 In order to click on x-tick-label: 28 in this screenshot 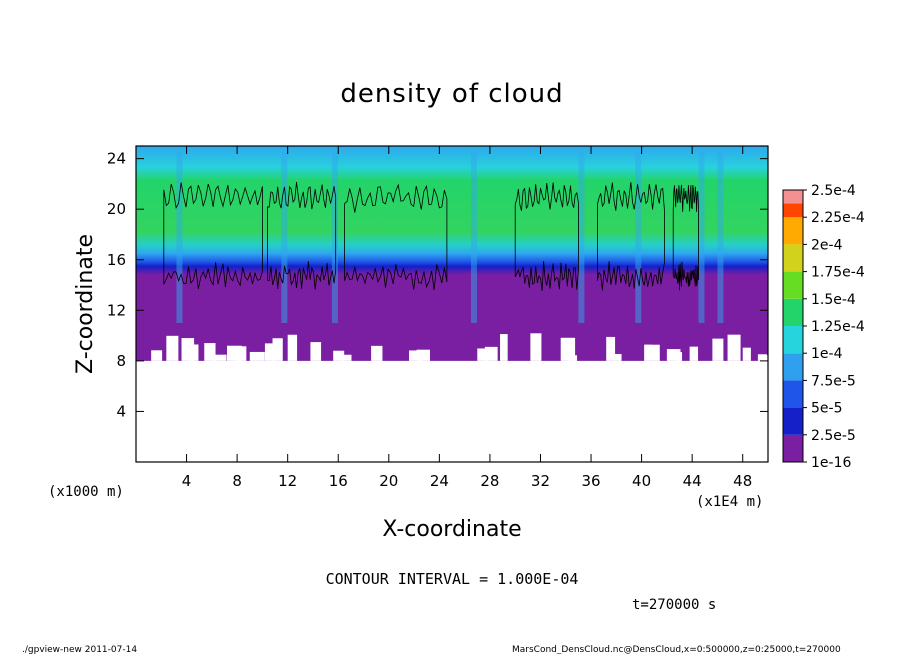, I will do `click(489, 481)`.